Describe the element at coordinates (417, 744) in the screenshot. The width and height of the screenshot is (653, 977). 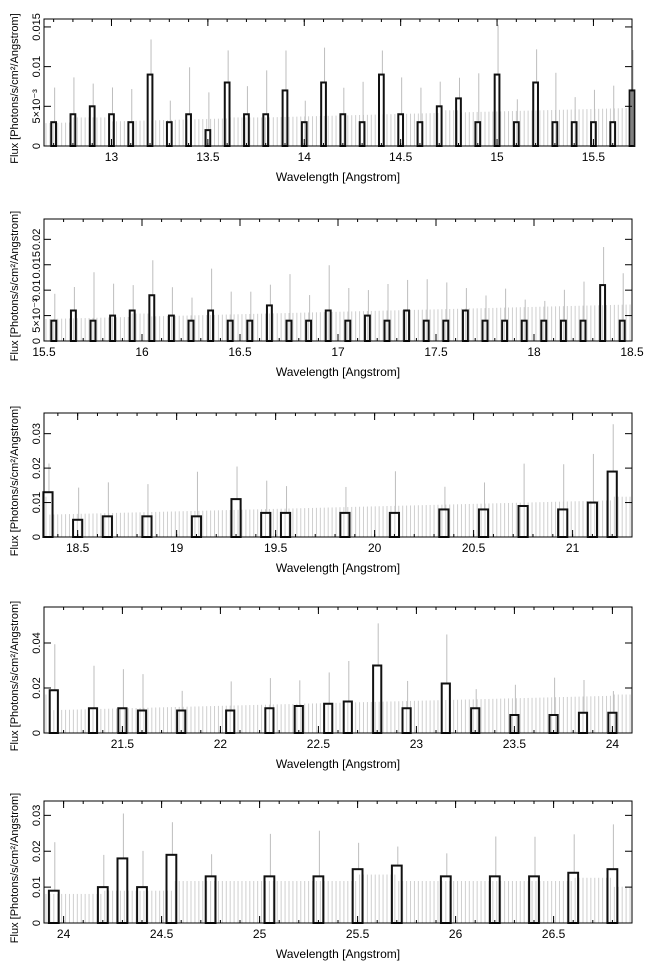
I see `x-tick-label: 23` at that location.